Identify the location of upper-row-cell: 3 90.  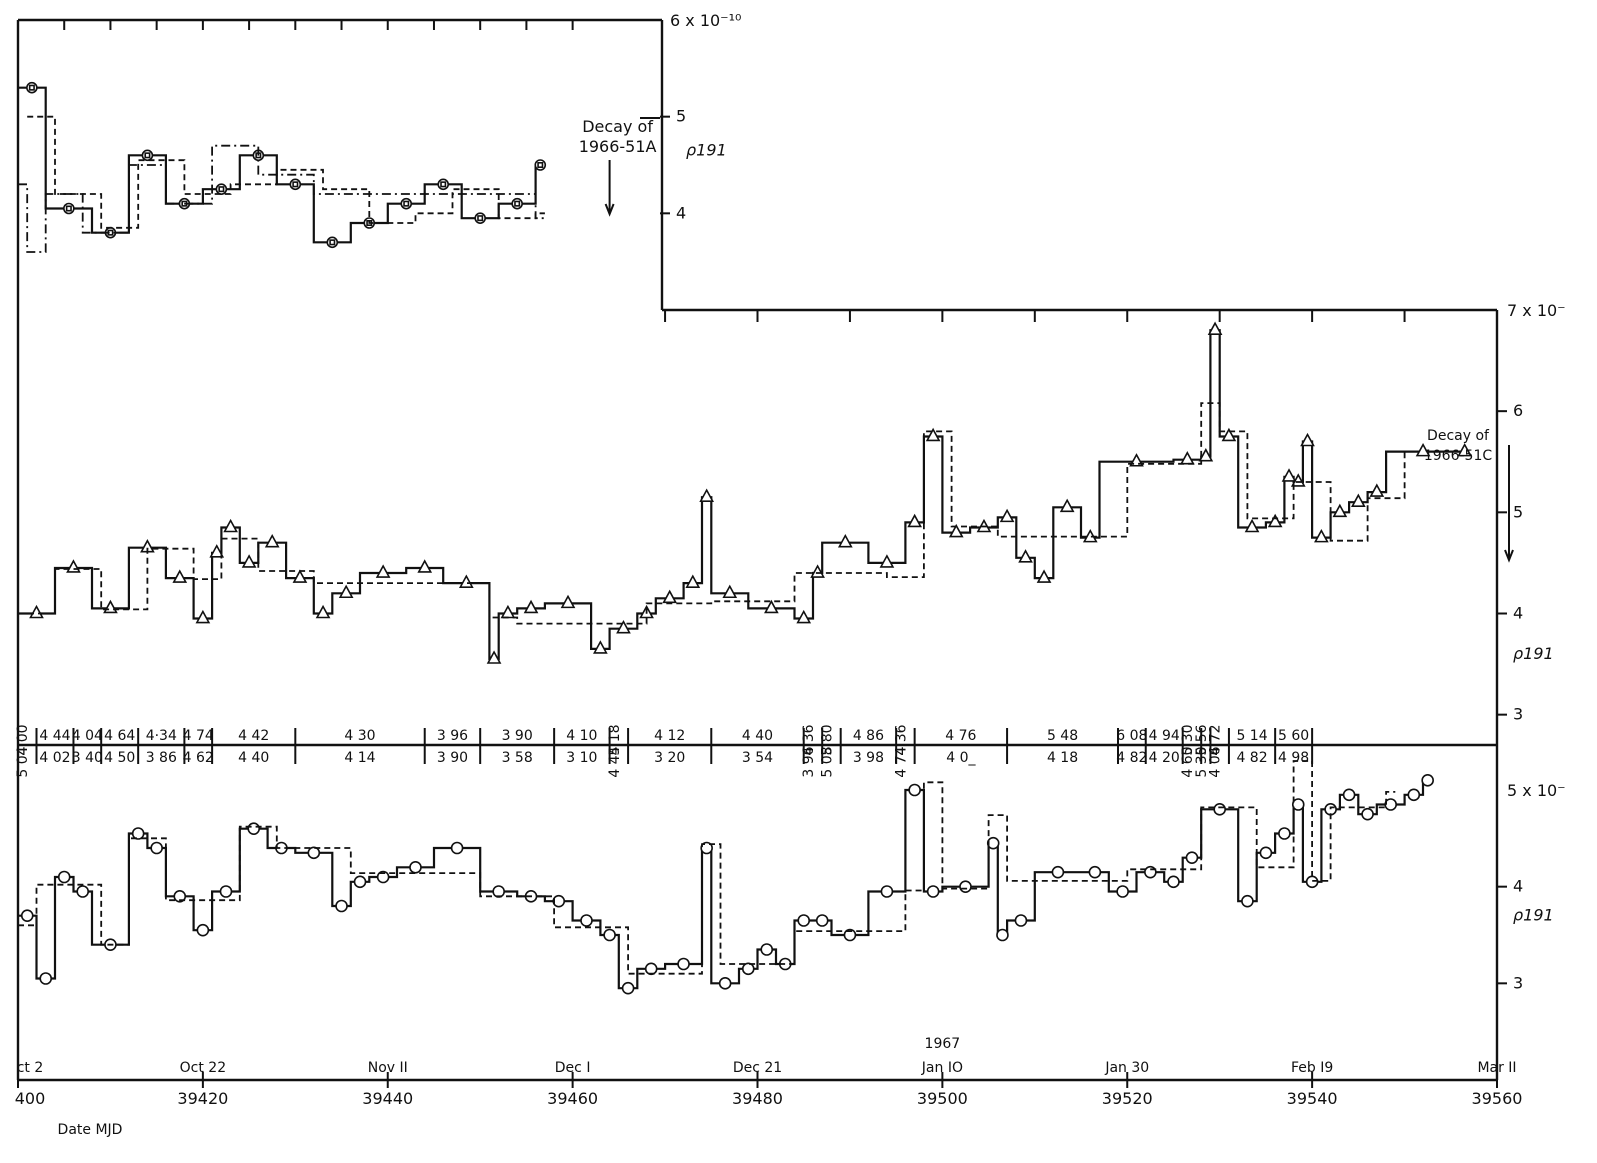
(517, 736).